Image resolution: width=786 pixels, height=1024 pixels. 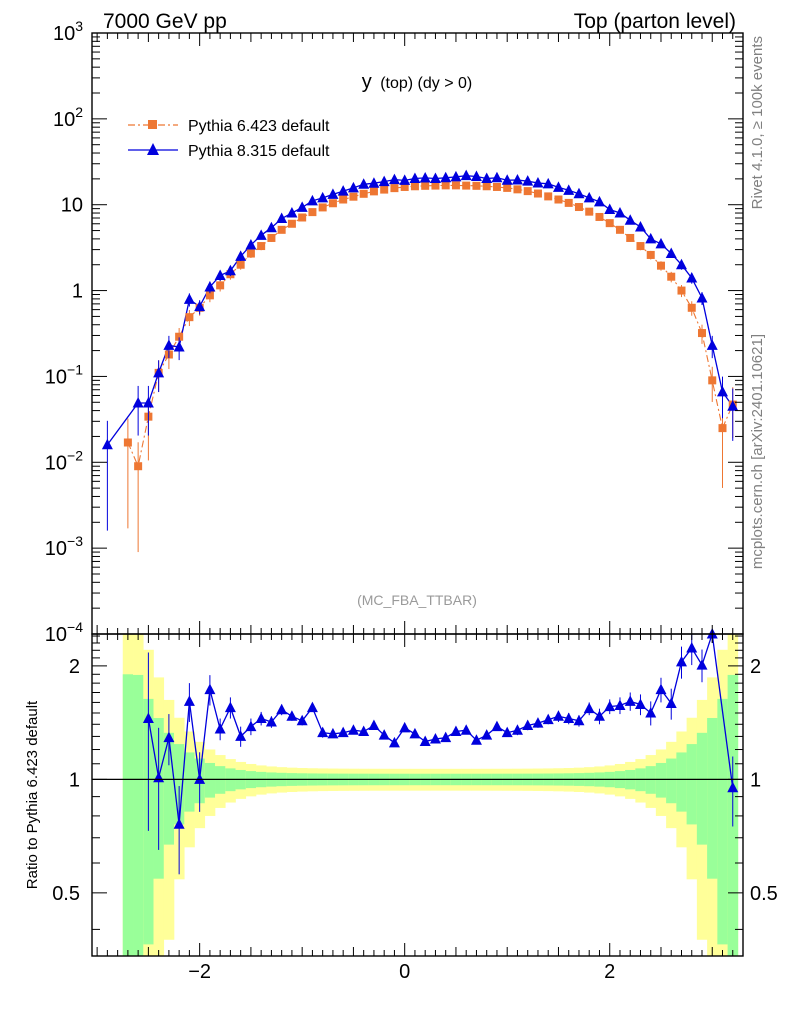 What do you see at coordinates (229, 151) in the screenshot?
I see `legend-entry-pythia8: Pythia 8.315 default` at bounding box center [229, 151].